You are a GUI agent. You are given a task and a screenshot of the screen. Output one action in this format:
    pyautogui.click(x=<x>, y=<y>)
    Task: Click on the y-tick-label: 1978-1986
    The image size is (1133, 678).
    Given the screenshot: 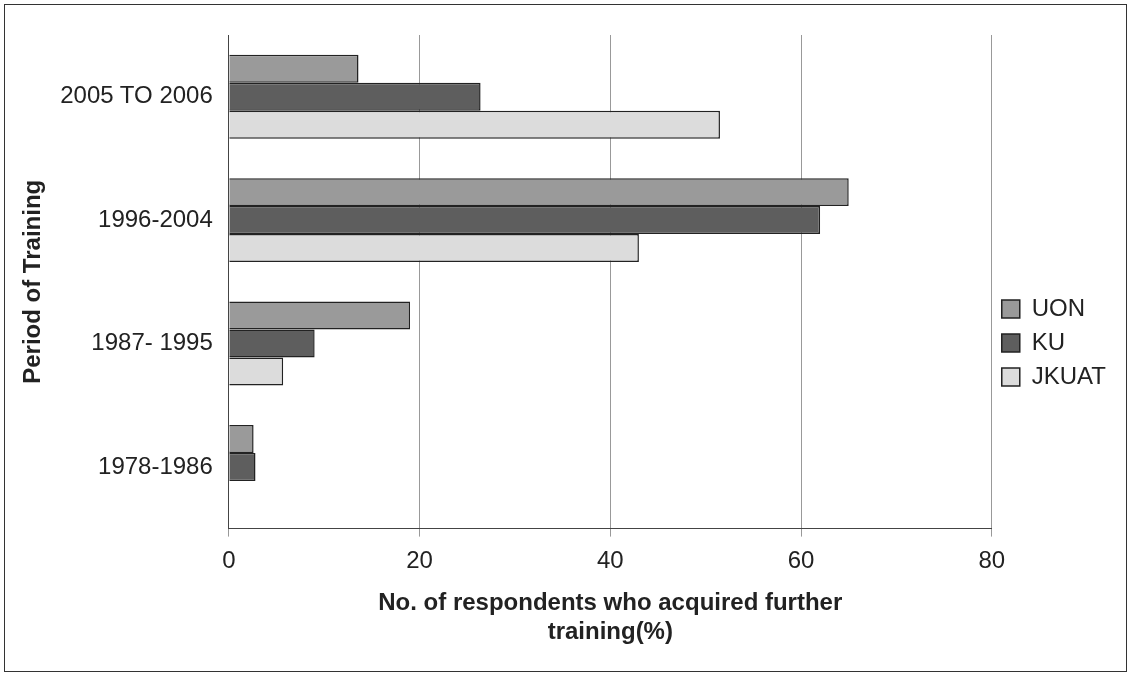 What is the action you would take?
    pyautogui.click(x=155, y=465)
    